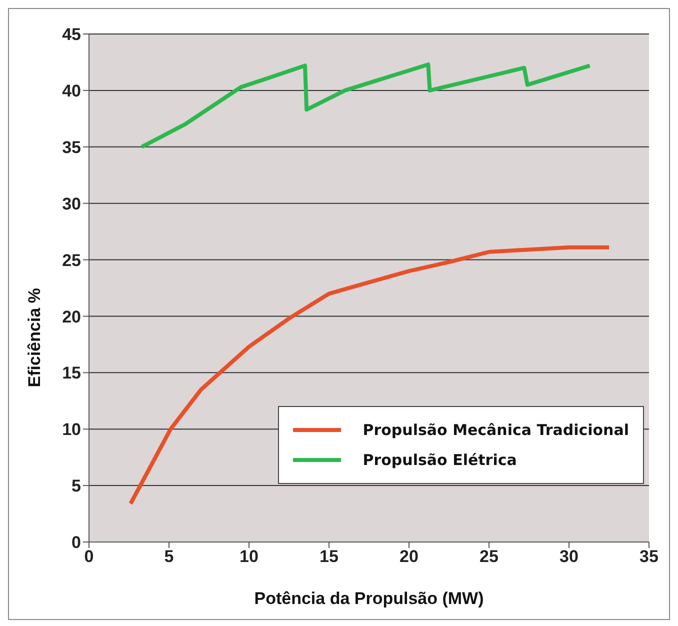  Describe the element at coordinates (249, 556) in the screenshot. I see `x-tick-label: 10` at that location.